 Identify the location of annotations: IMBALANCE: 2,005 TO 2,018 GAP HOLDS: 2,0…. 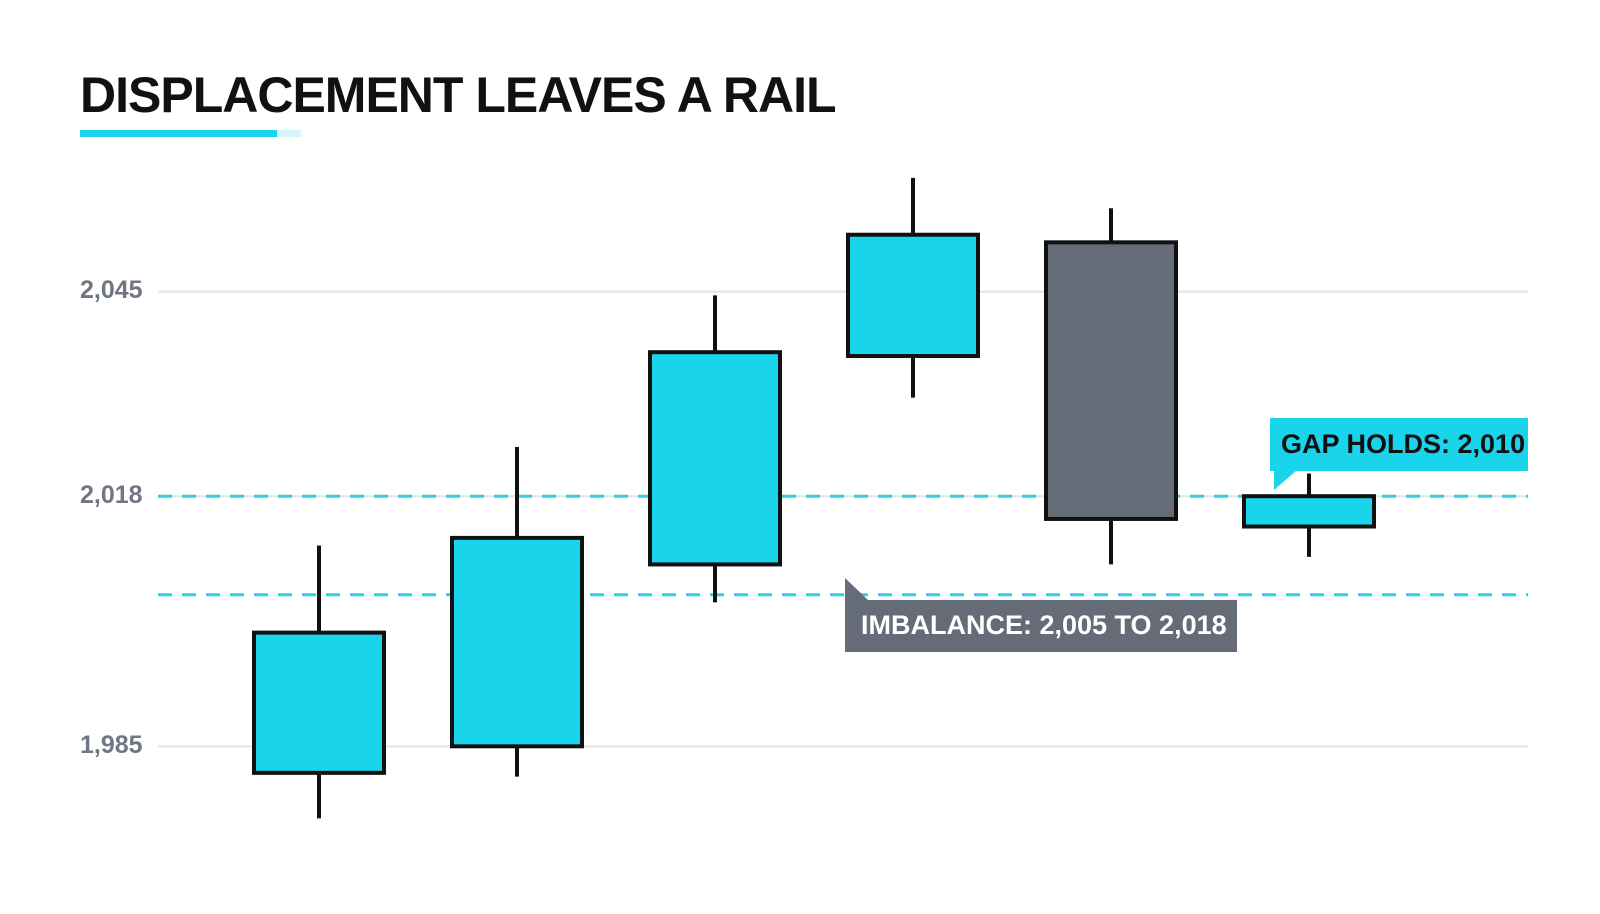
(1186, 535).